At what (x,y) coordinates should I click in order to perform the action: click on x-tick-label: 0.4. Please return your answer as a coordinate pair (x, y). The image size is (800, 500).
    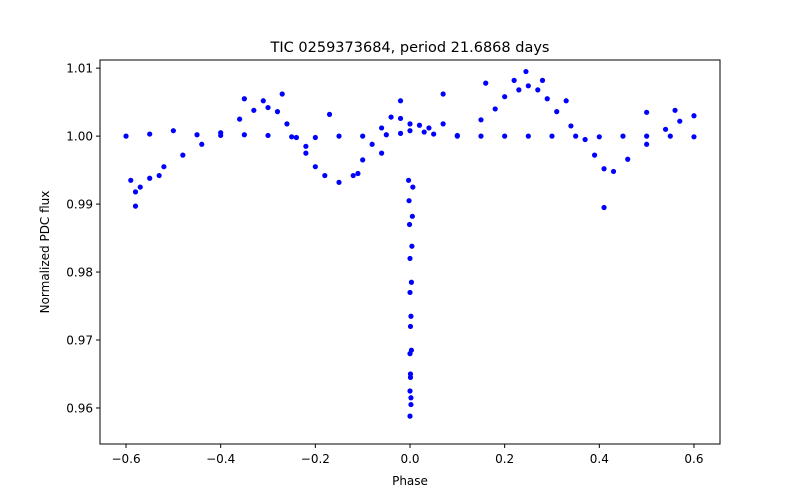
    Looking at the image, I should click on (599, 459).